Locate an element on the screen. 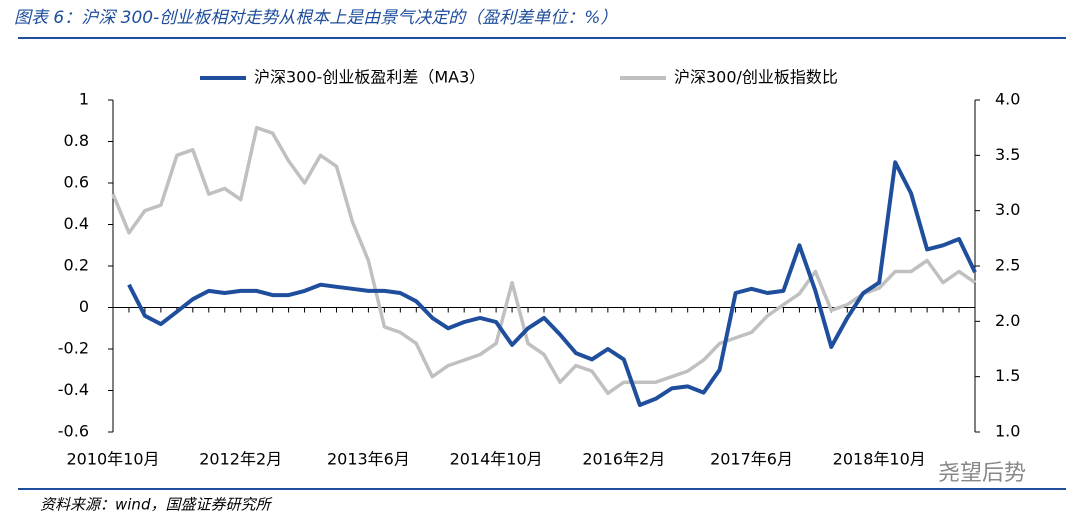 The image size is (1080, 521). y2-tick-label: 1.0 is located at coordinates (1007, 431).